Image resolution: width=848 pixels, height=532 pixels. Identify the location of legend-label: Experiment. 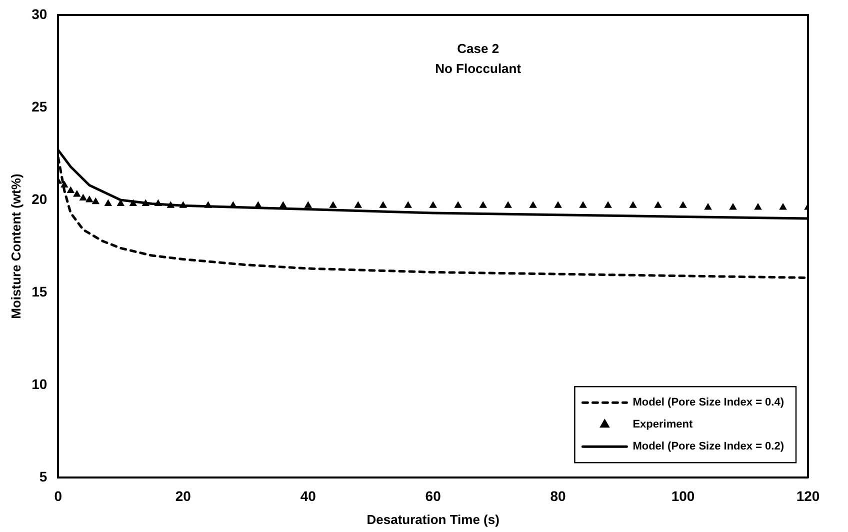
(662, 424).